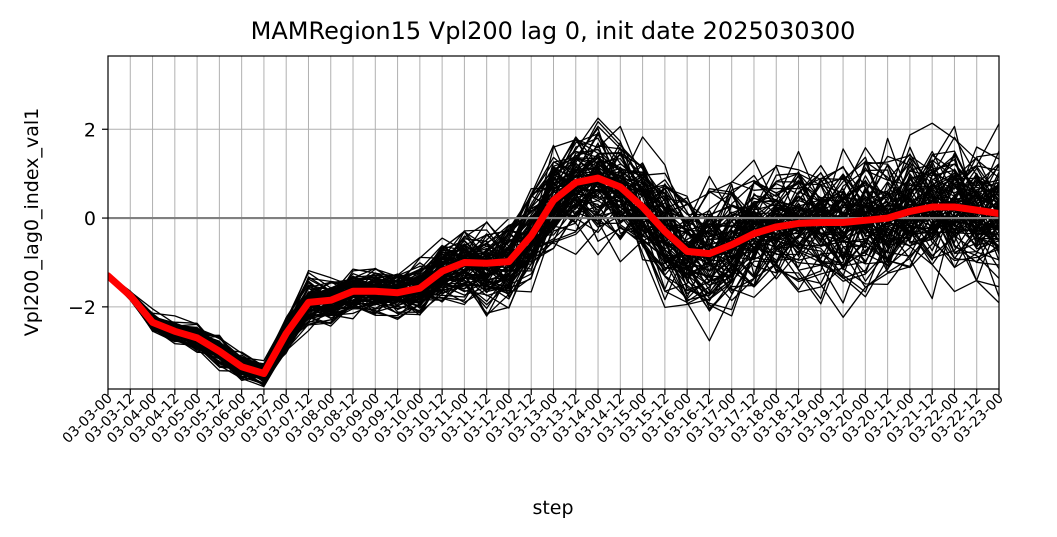 The image size is (1057, 537). I want to click on y-axis: −2 0 2, so click(88, 219).